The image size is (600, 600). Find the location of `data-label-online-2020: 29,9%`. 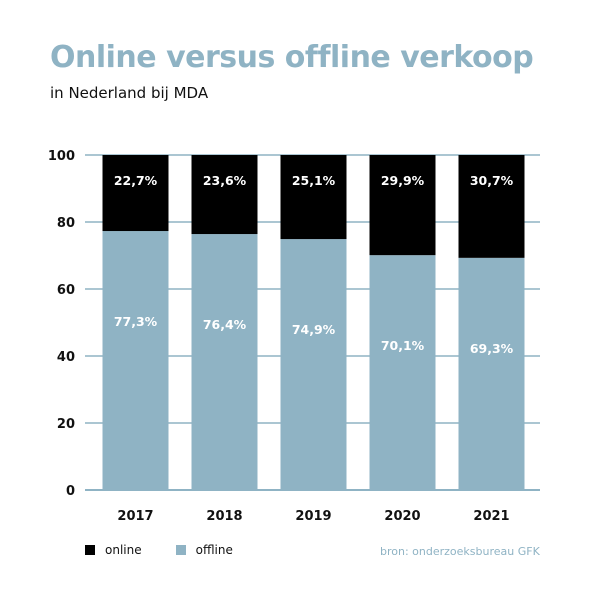

data-label-online-2020: 29,9% is located at coordinates (403, 180).